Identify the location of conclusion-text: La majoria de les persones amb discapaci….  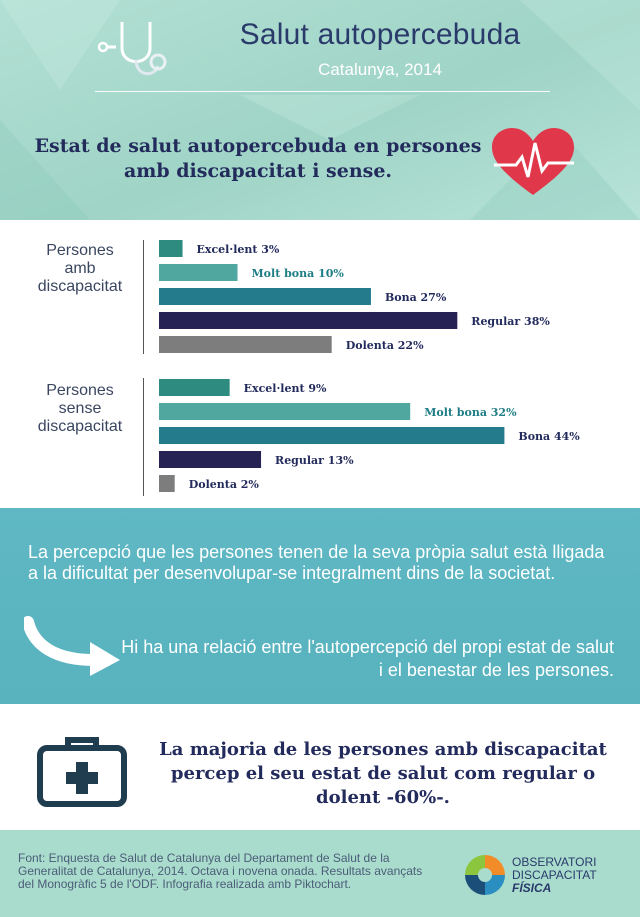
(383, 773).